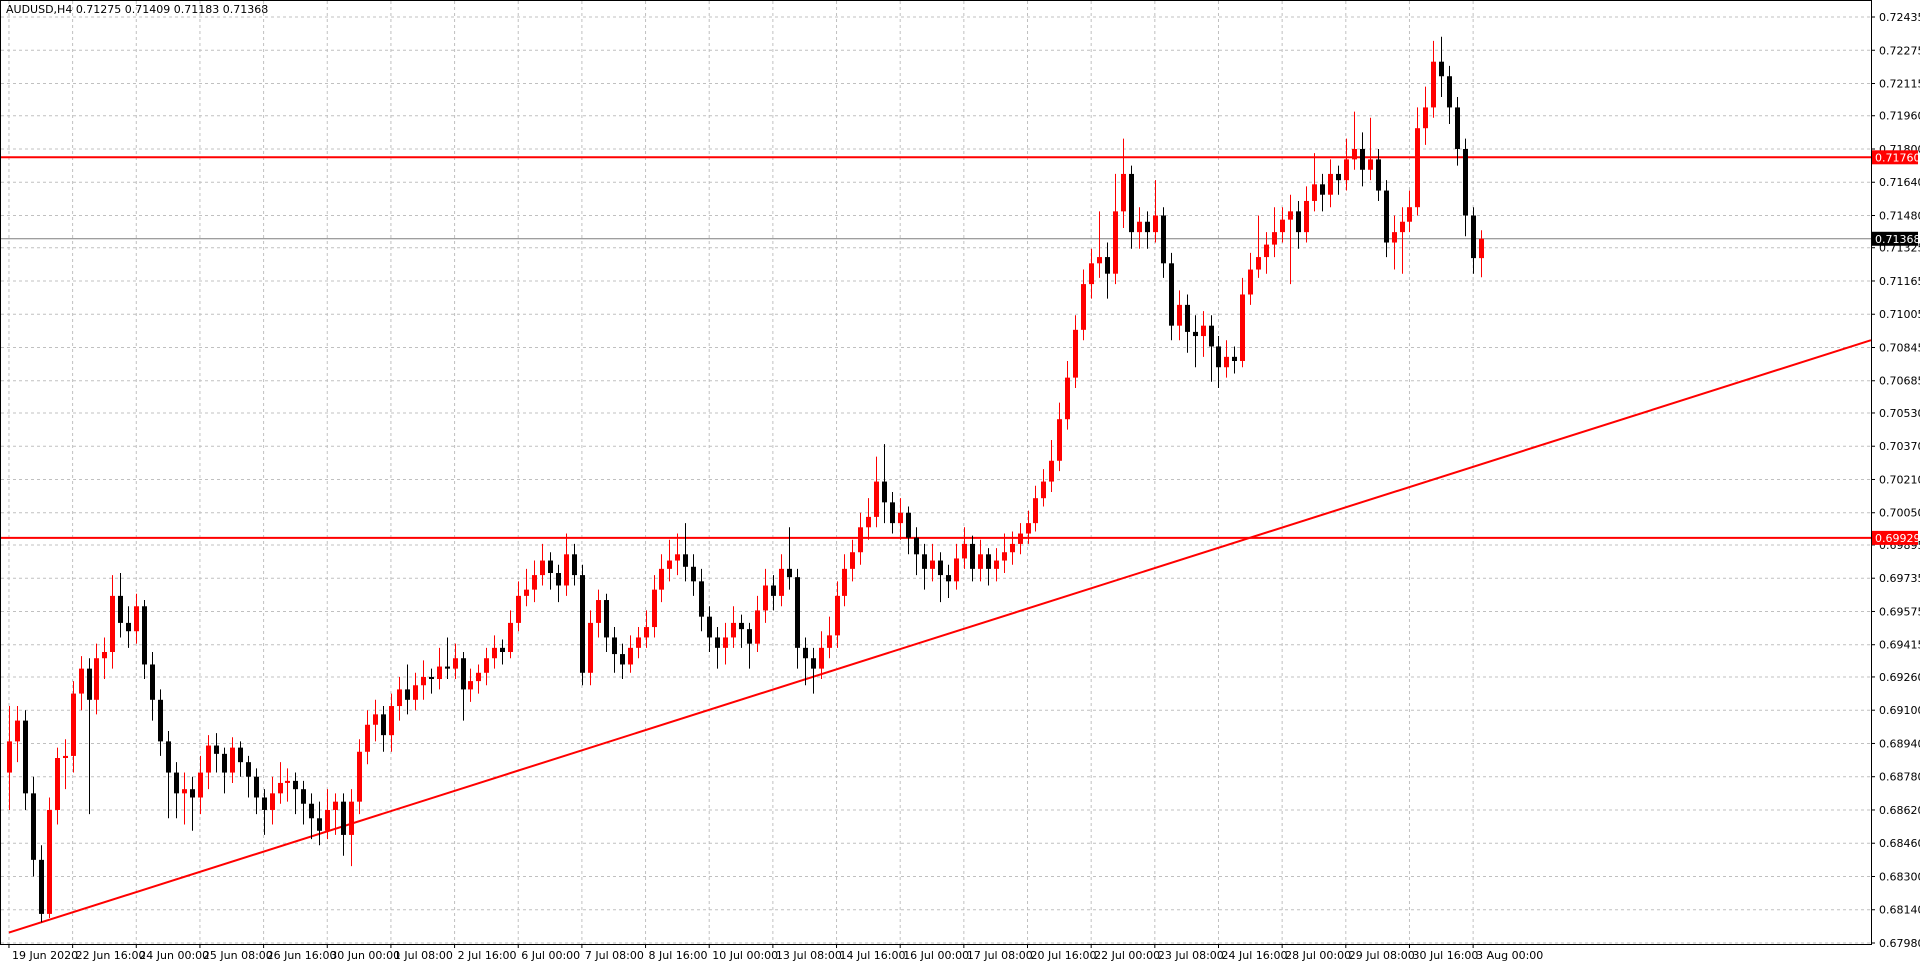 The width and height of the screenshot is (1920, 972). Describe the element at coordinates (174, 955) in the screenshot. I see `x-tick-label: 24 Jun 00:00` at that location.